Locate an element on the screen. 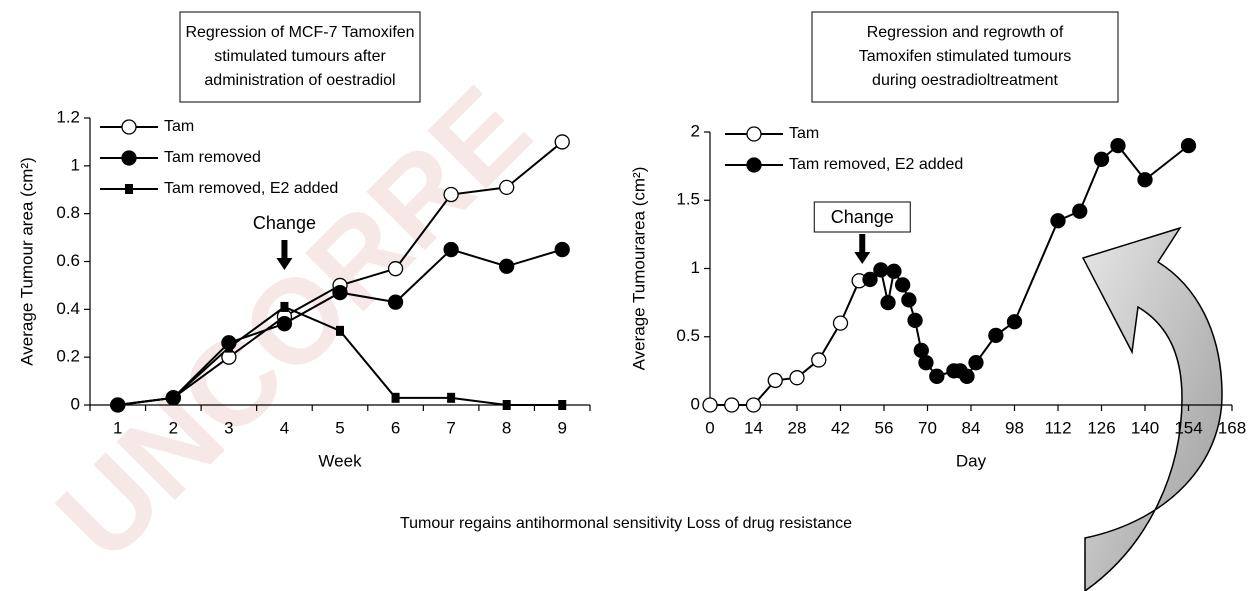 The image size is (1252, 591). x-tick-label: 42 is located at coordinates (840, 427).